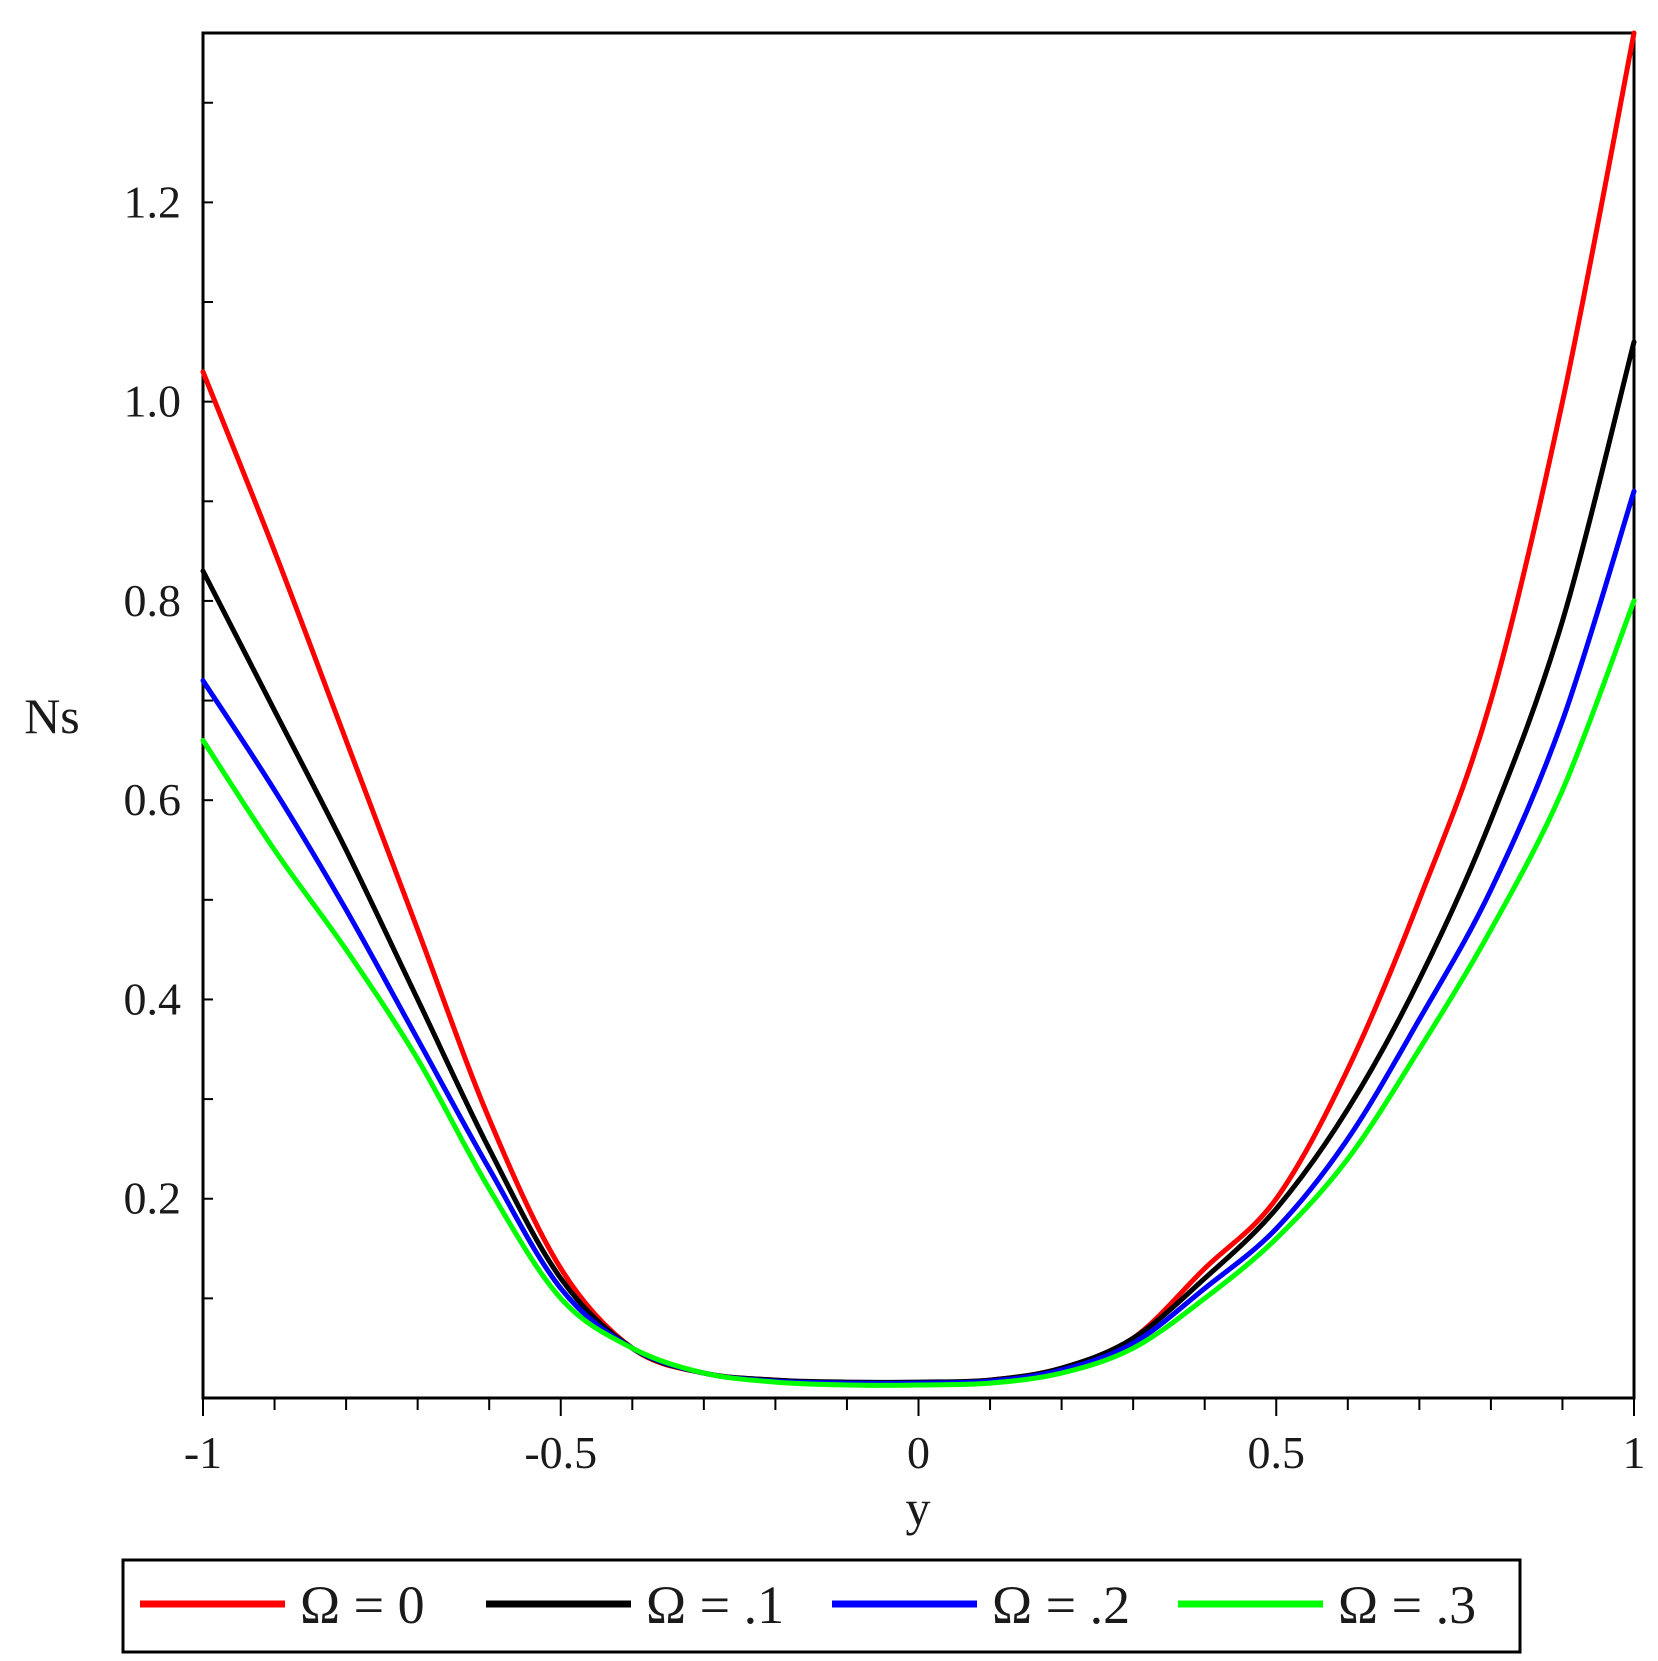  I want to click on legend: Ω = 0 Ω = .1 Ω = .2 Ω = .3, so click(821, 1606).